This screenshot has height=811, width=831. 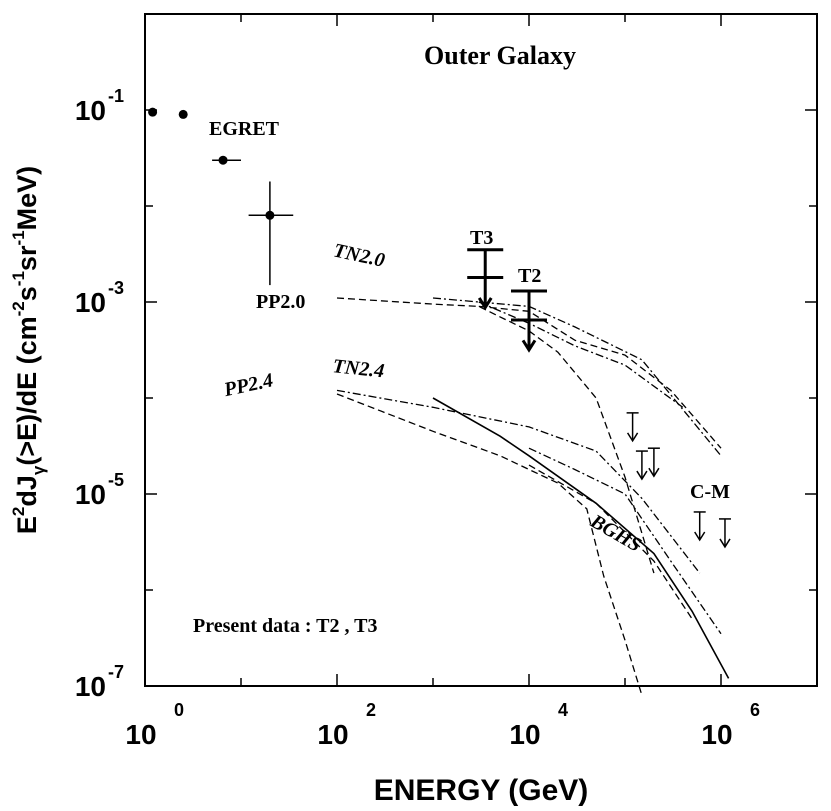 I want to click on y-tick-exponent: -7, so click(x=116, y=672).